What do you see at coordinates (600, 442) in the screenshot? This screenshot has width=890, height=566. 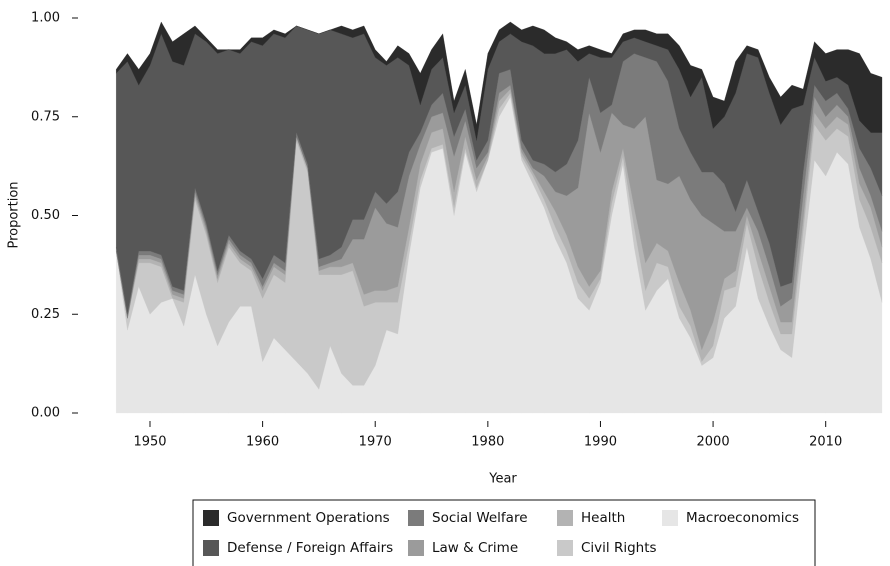 I see `x-tick-label: 1990` at bounding box center [600, 442].